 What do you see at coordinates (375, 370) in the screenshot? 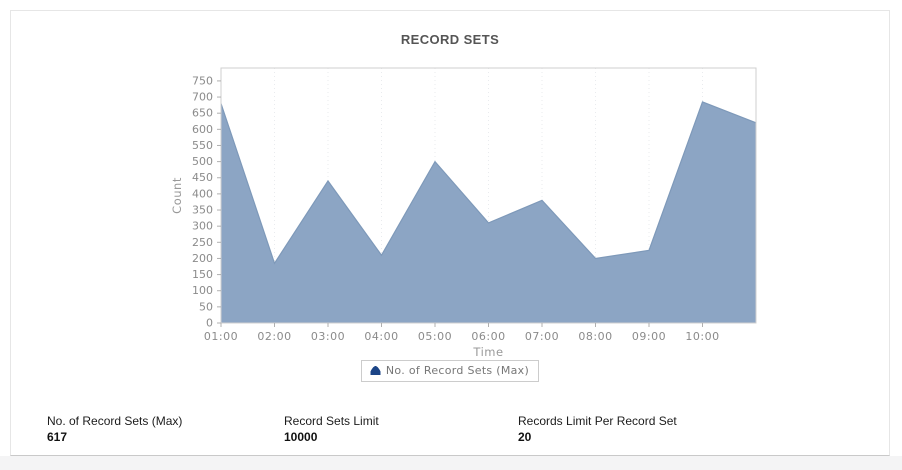
I see `area-series-icon` at bounding box center [375, 370].